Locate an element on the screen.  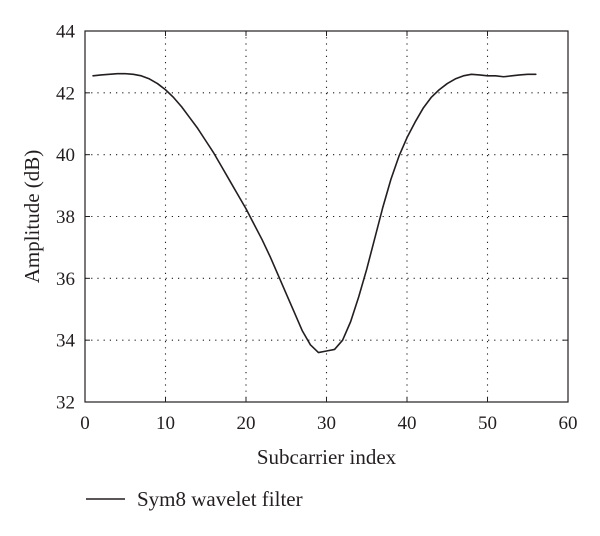
y-tick-label: 34 is located at coordinates (66, 341).